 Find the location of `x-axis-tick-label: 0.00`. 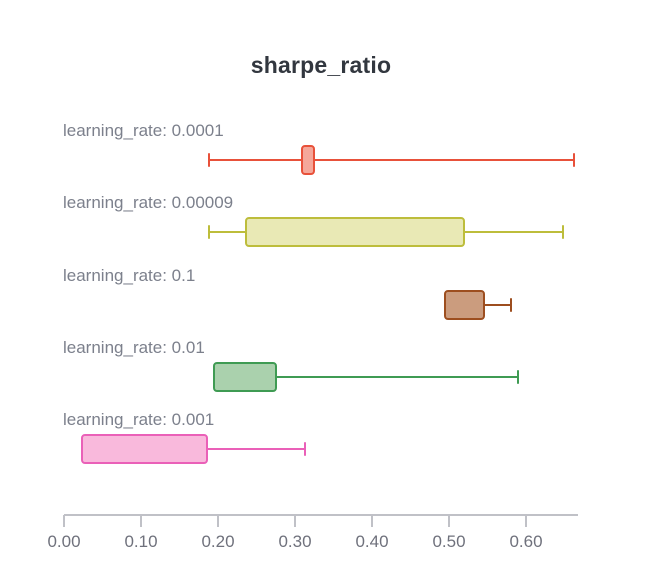

x-axis-tick-label: 0.00 is located at coordinates (64, 541).